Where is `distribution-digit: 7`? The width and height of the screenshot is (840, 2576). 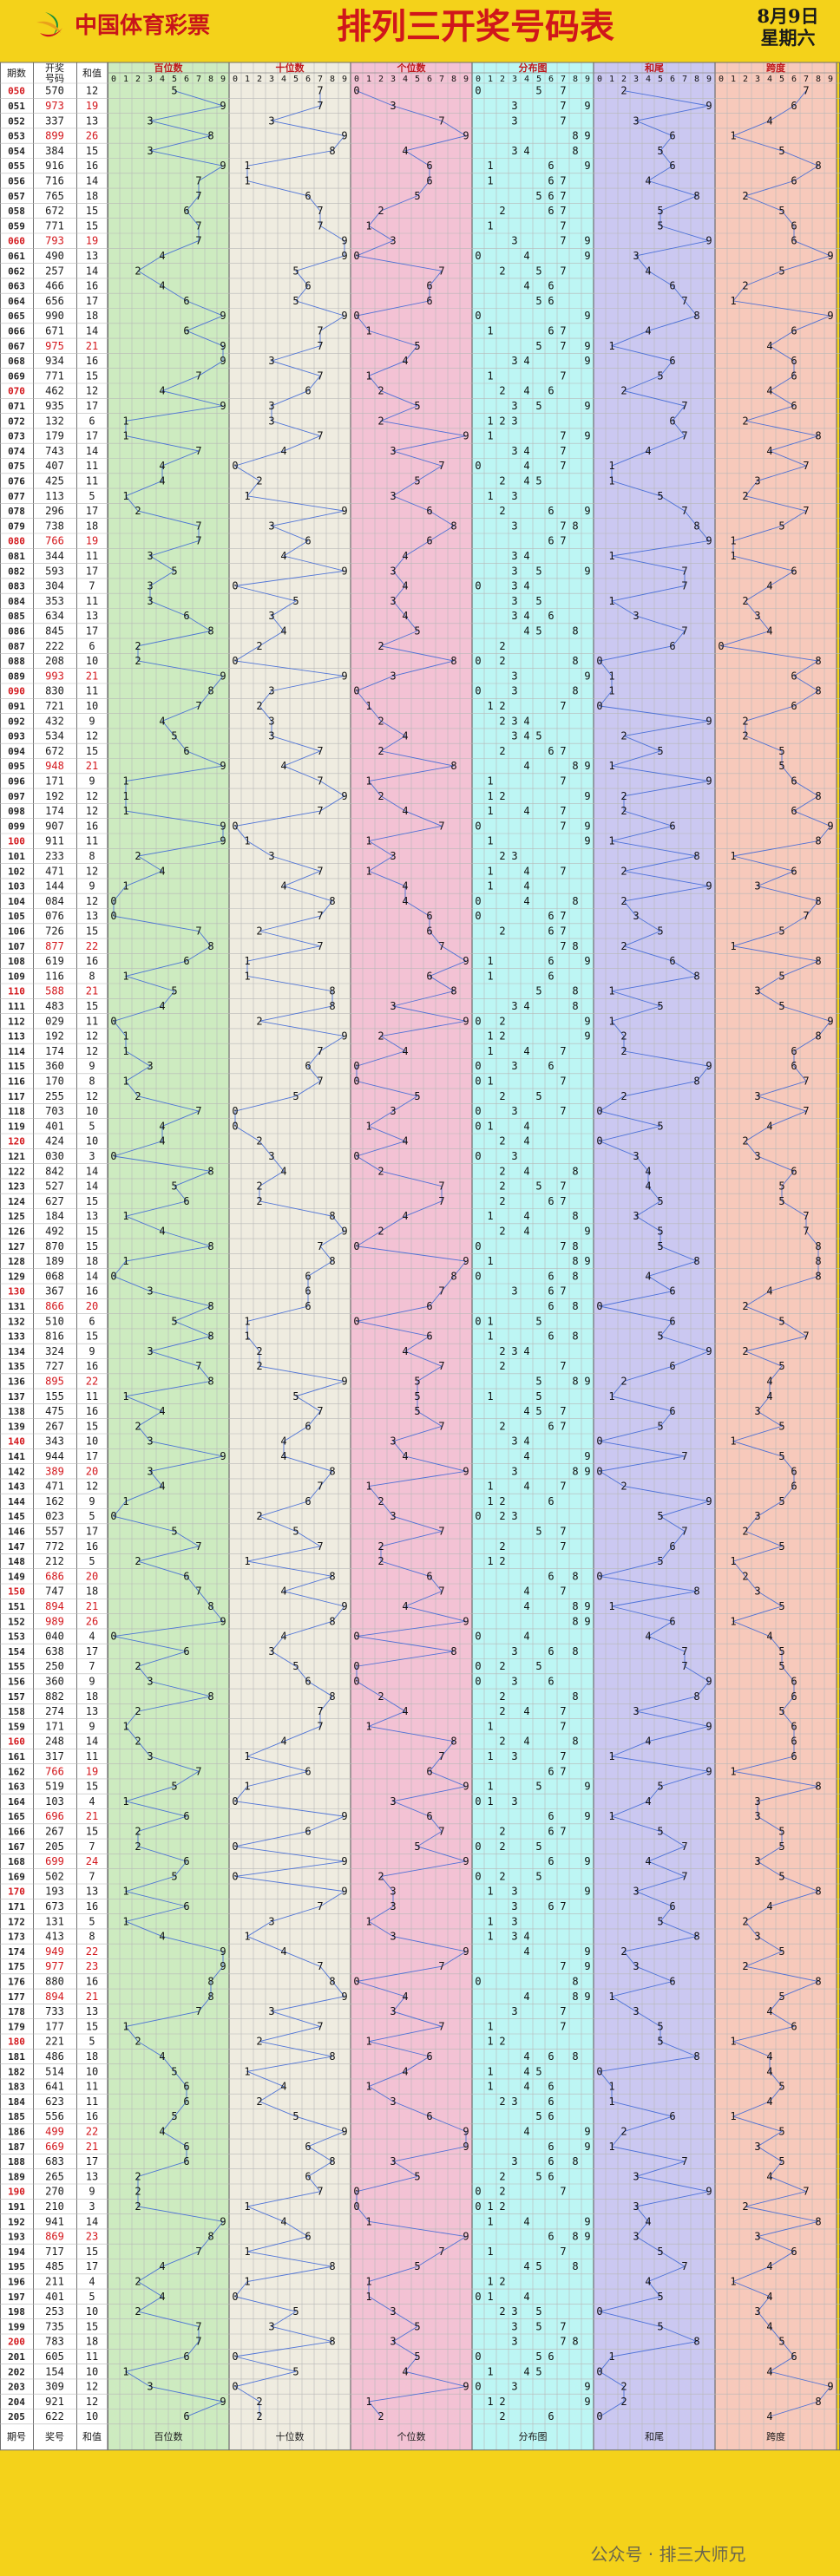
distribution-digit: 7 is located at coordinates (563, 2026).